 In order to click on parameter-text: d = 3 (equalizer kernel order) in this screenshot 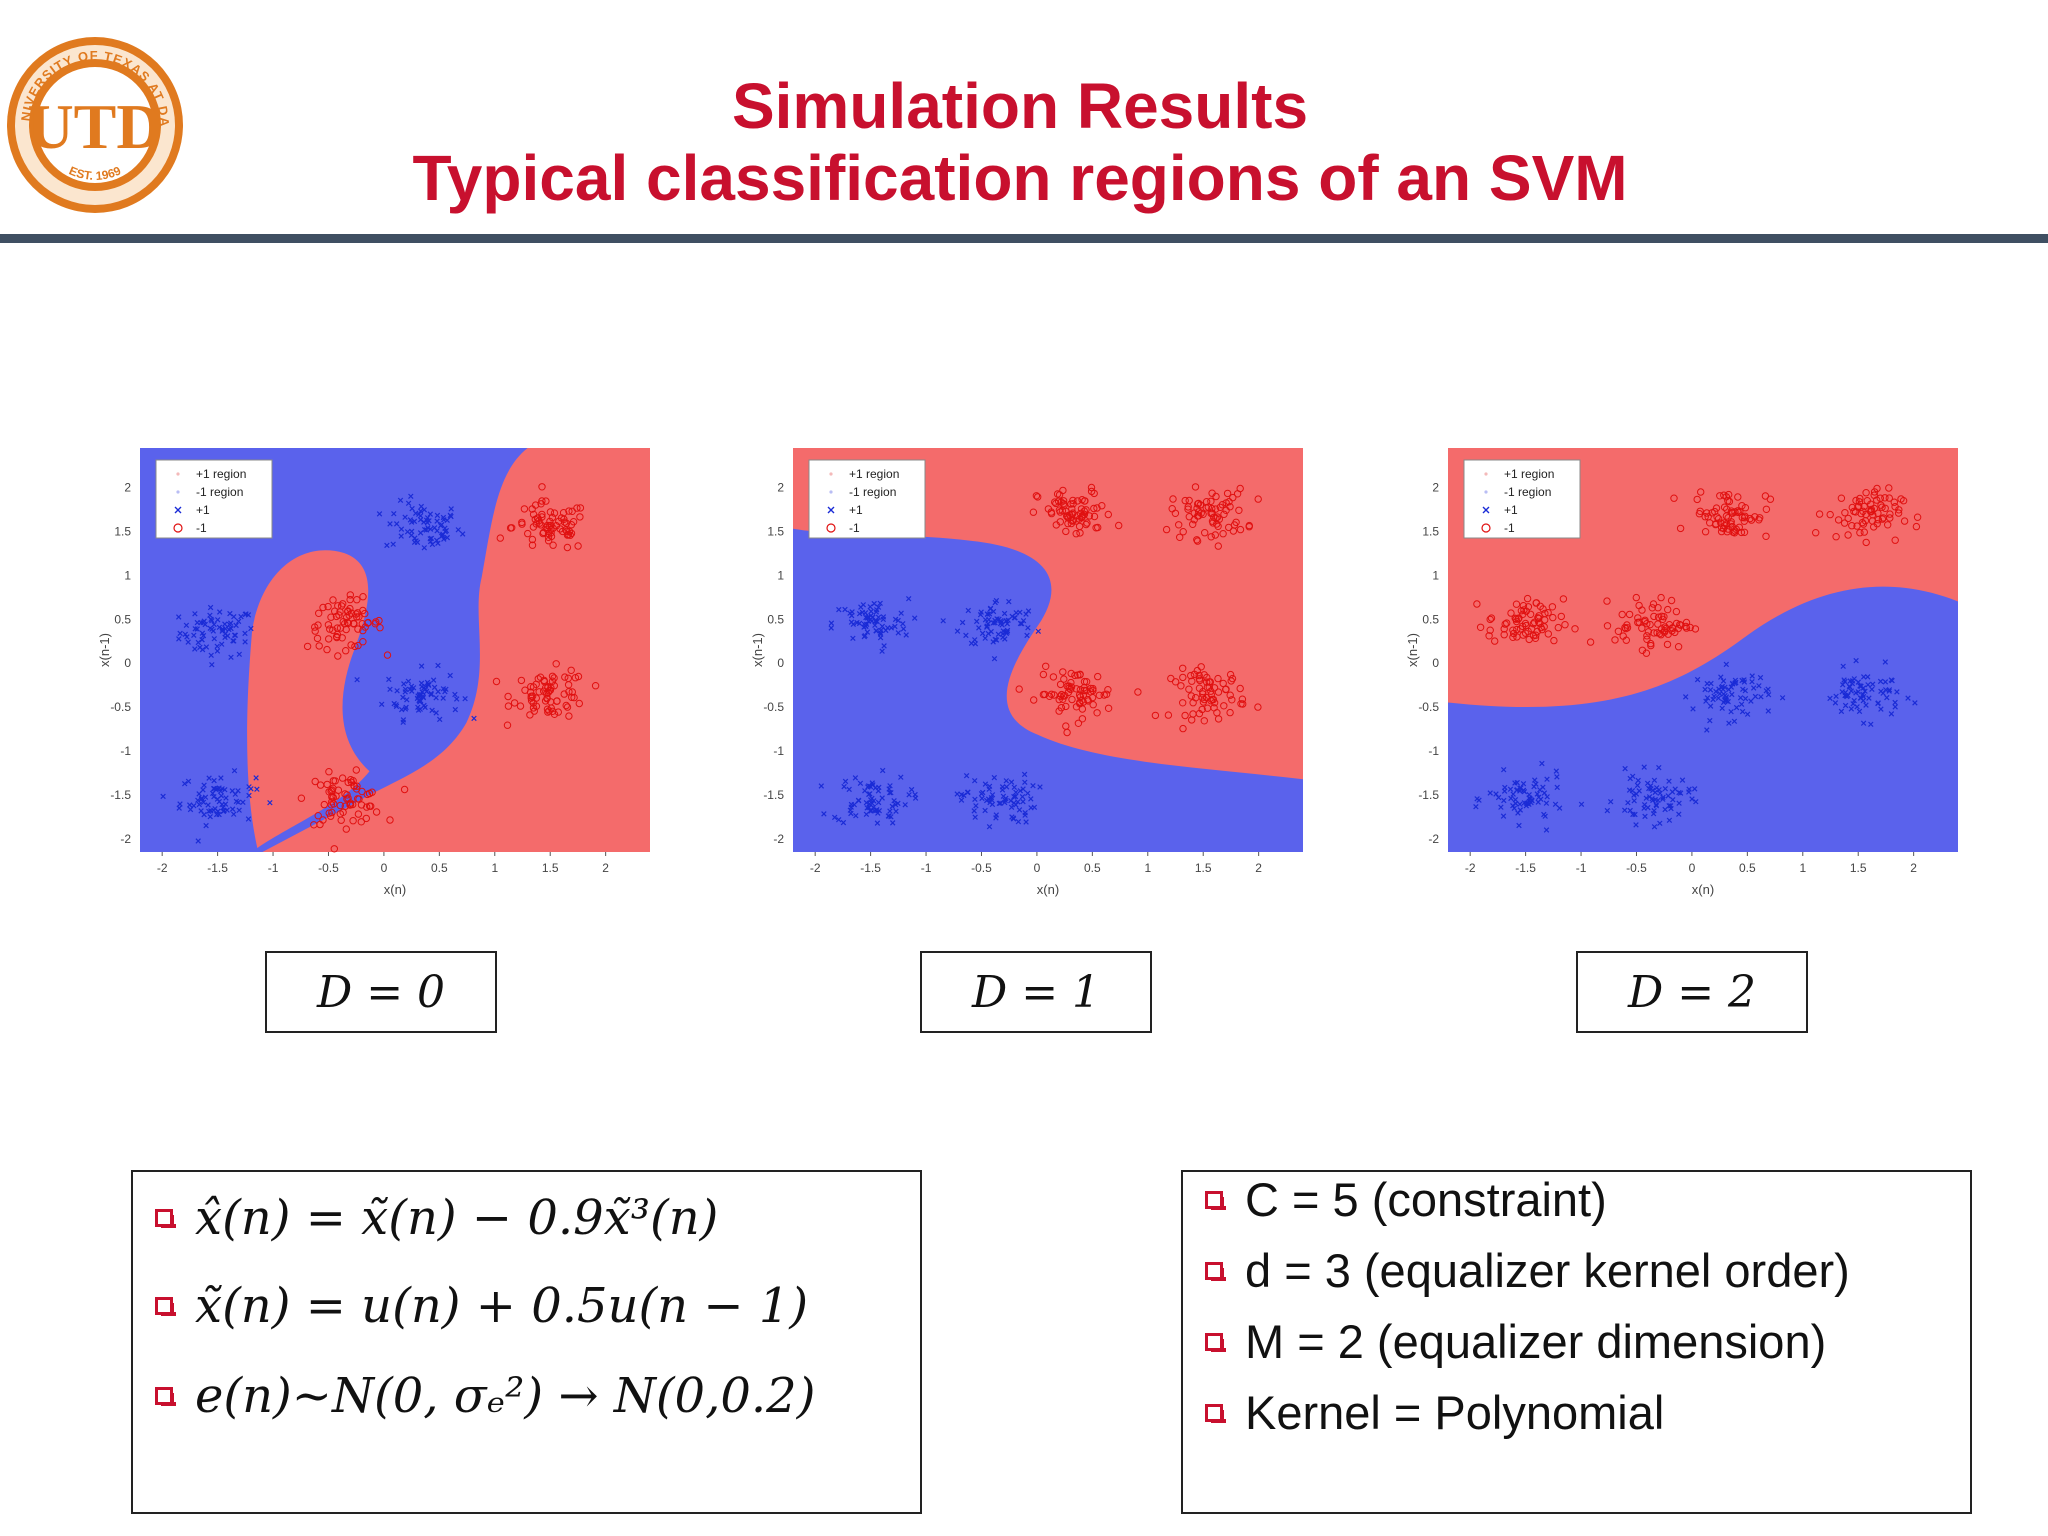, I will do `click(1547, 1270)`.